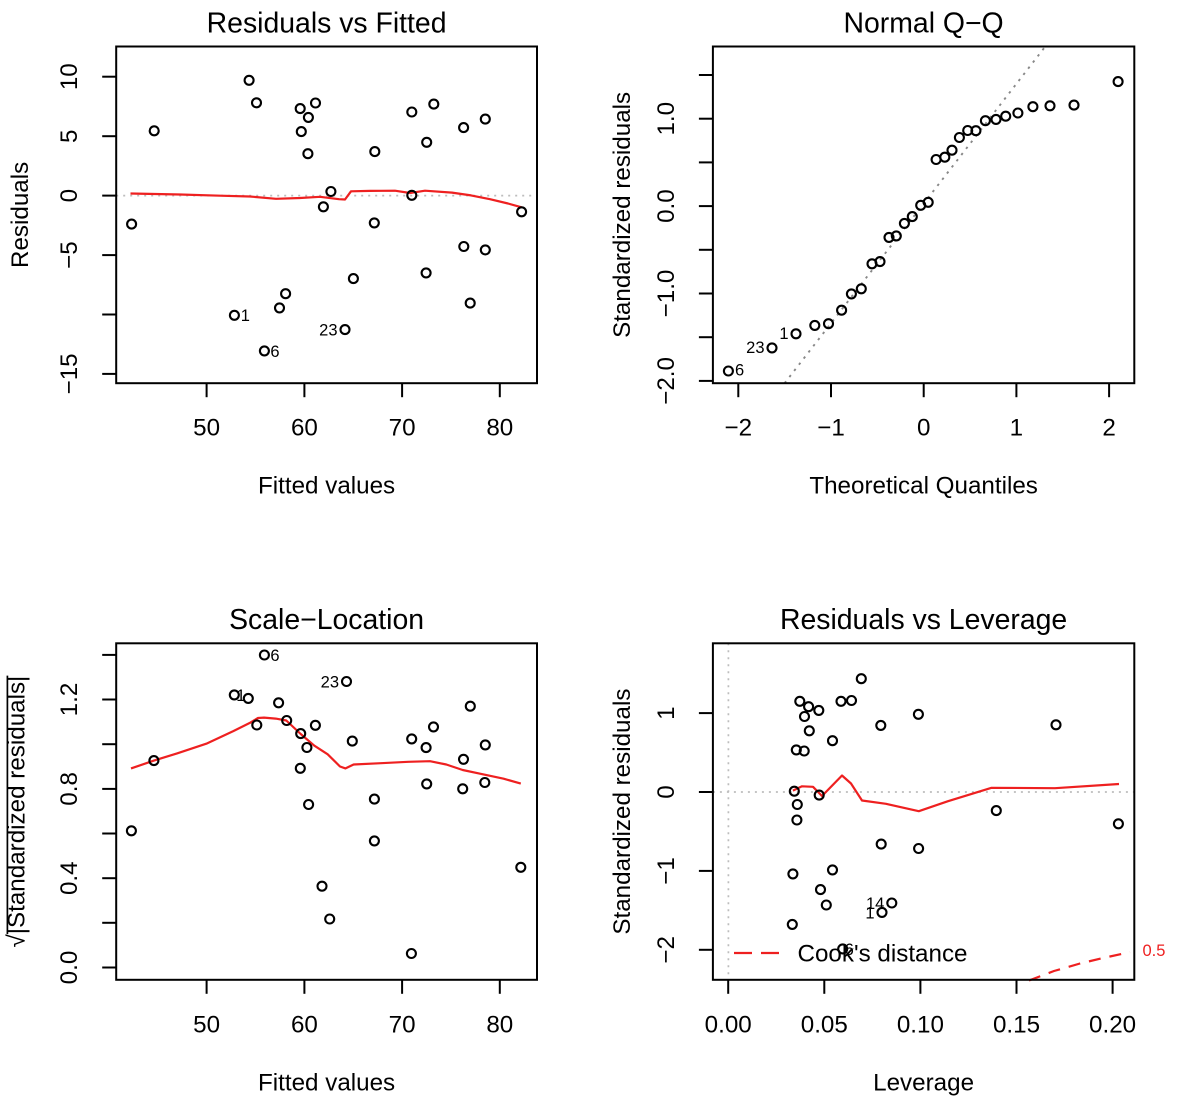 This screenshot has height=1101, width=1194. I want to click on svg-text: −15, so click(69, 373).